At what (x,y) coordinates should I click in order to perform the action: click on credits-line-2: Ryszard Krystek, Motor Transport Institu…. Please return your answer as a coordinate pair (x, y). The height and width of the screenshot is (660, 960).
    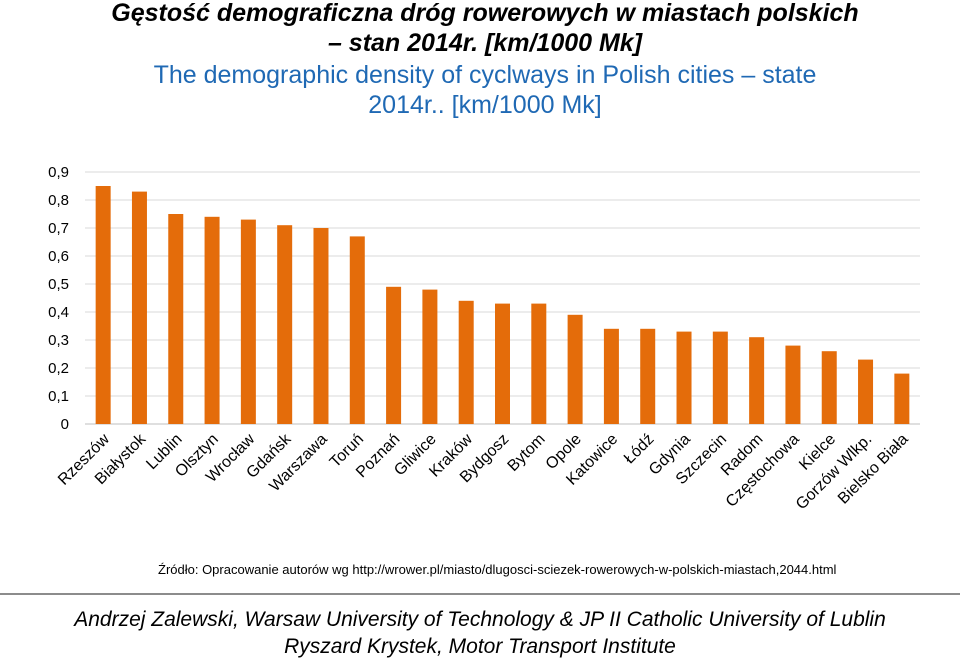
    Looking at the image, I should click on (480, 646).